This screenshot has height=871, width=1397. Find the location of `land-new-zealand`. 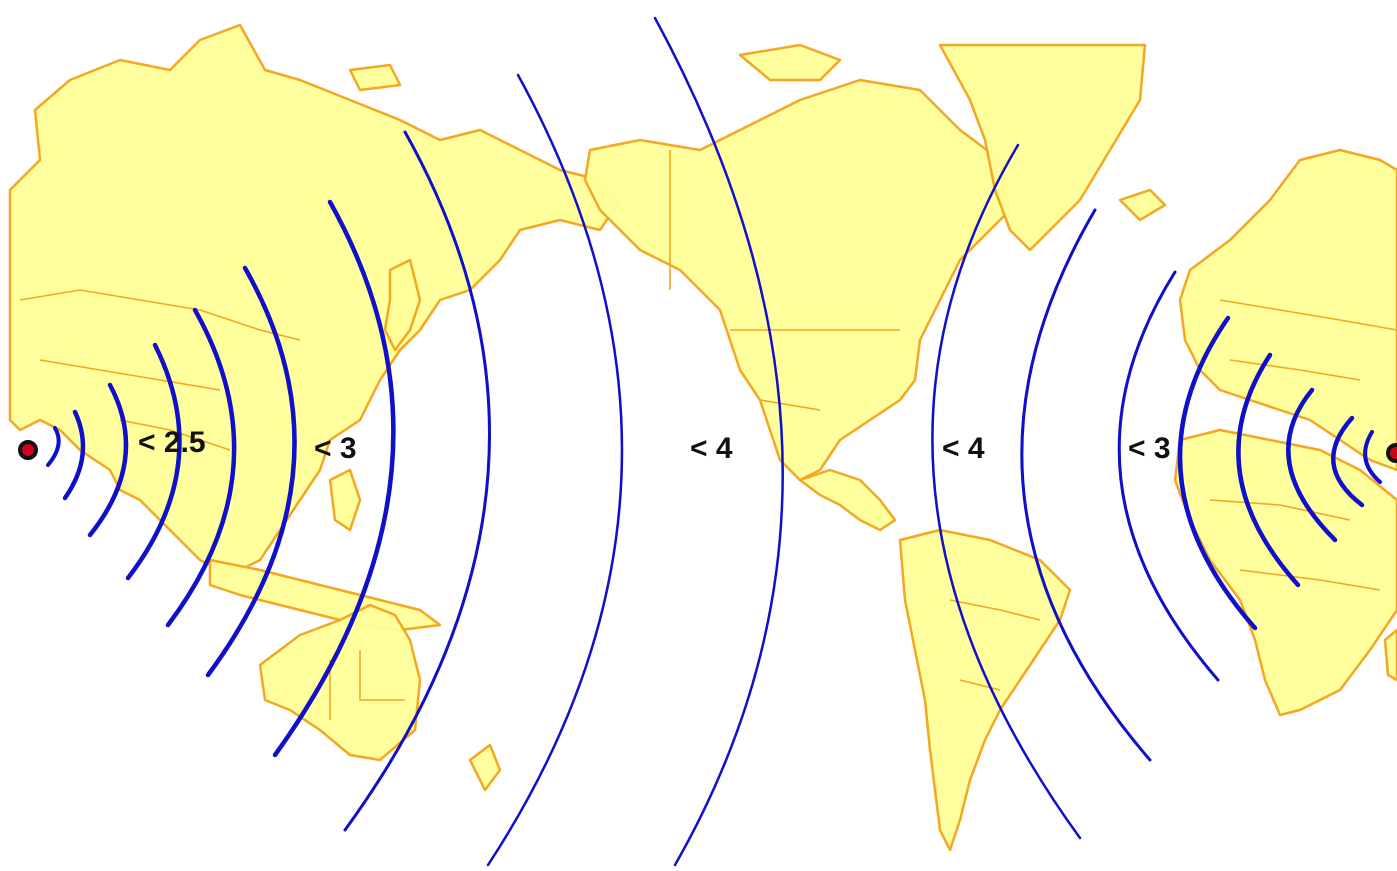

land-new-zealand is located at coordinates (485, 767).